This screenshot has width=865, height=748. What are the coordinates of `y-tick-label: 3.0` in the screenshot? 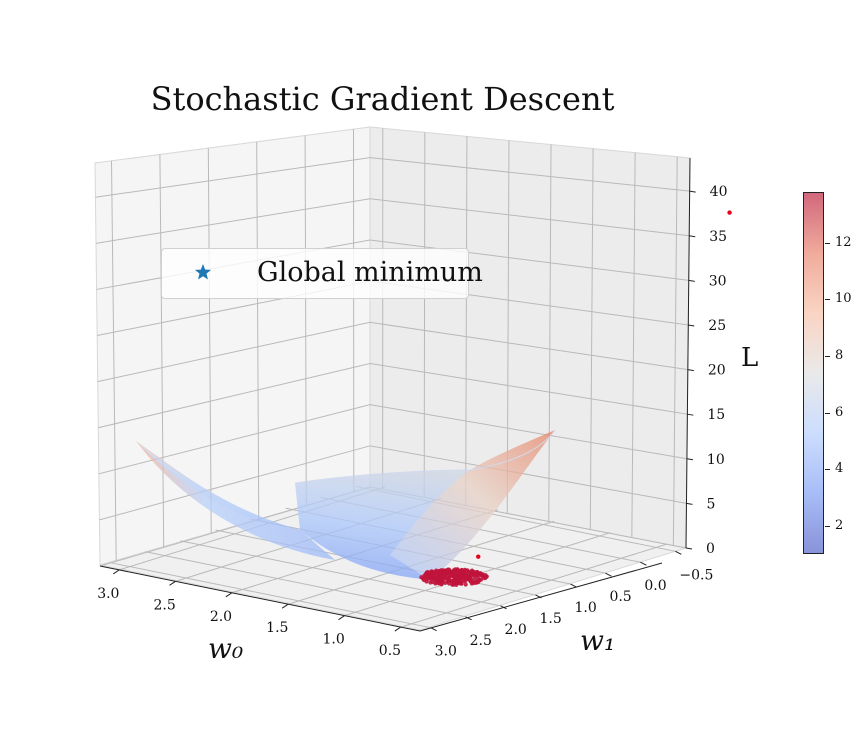 It's located at (446, 652).